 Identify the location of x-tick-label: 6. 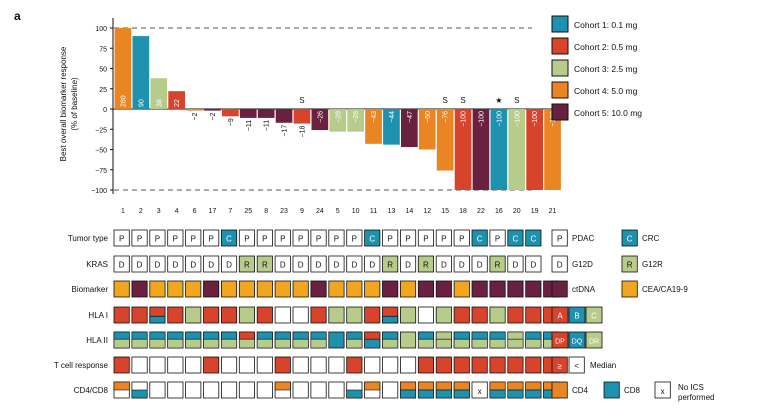
(195, 211).